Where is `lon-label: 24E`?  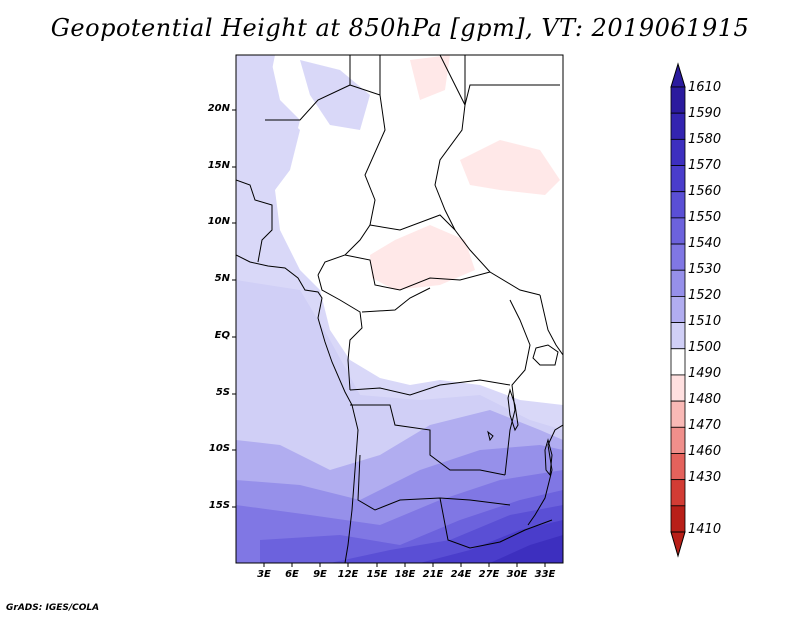 lon-label: 24E is located at coordinates (461, 574).